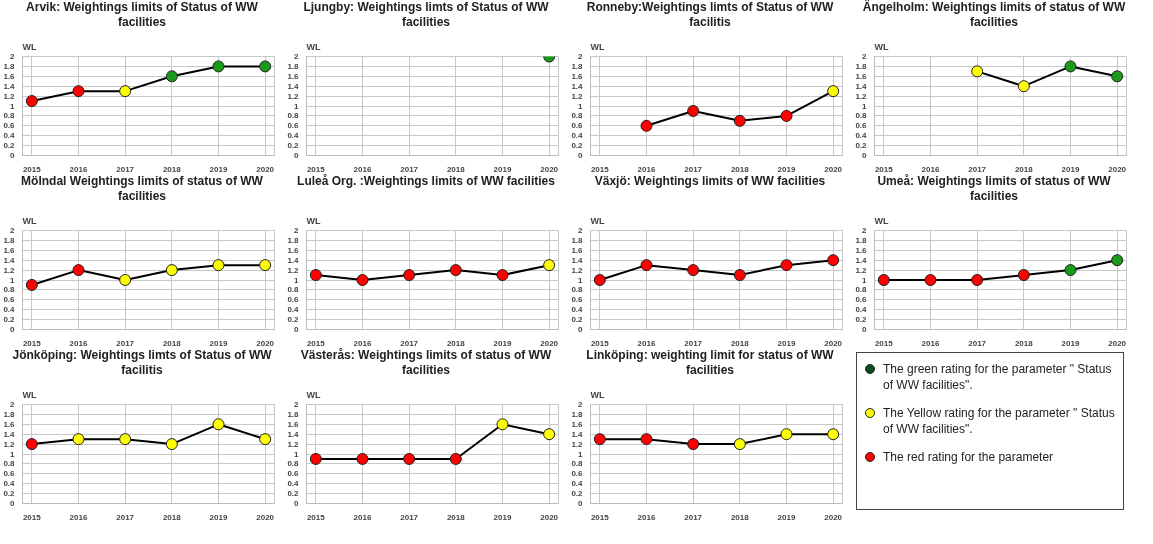 The width and height of the screenshot is (1153, 544). I want to click on text: The green rating for the parameter " Status of WW facilities"., so click(998, 377).